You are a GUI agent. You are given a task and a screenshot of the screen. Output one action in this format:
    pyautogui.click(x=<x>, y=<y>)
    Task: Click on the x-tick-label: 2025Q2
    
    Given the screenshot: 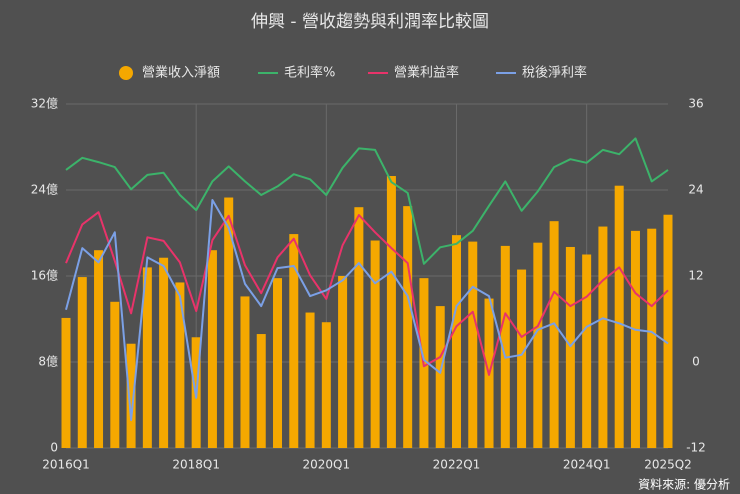 What is the action you would take?
    pyautogui.click(x=668, y=465)
    